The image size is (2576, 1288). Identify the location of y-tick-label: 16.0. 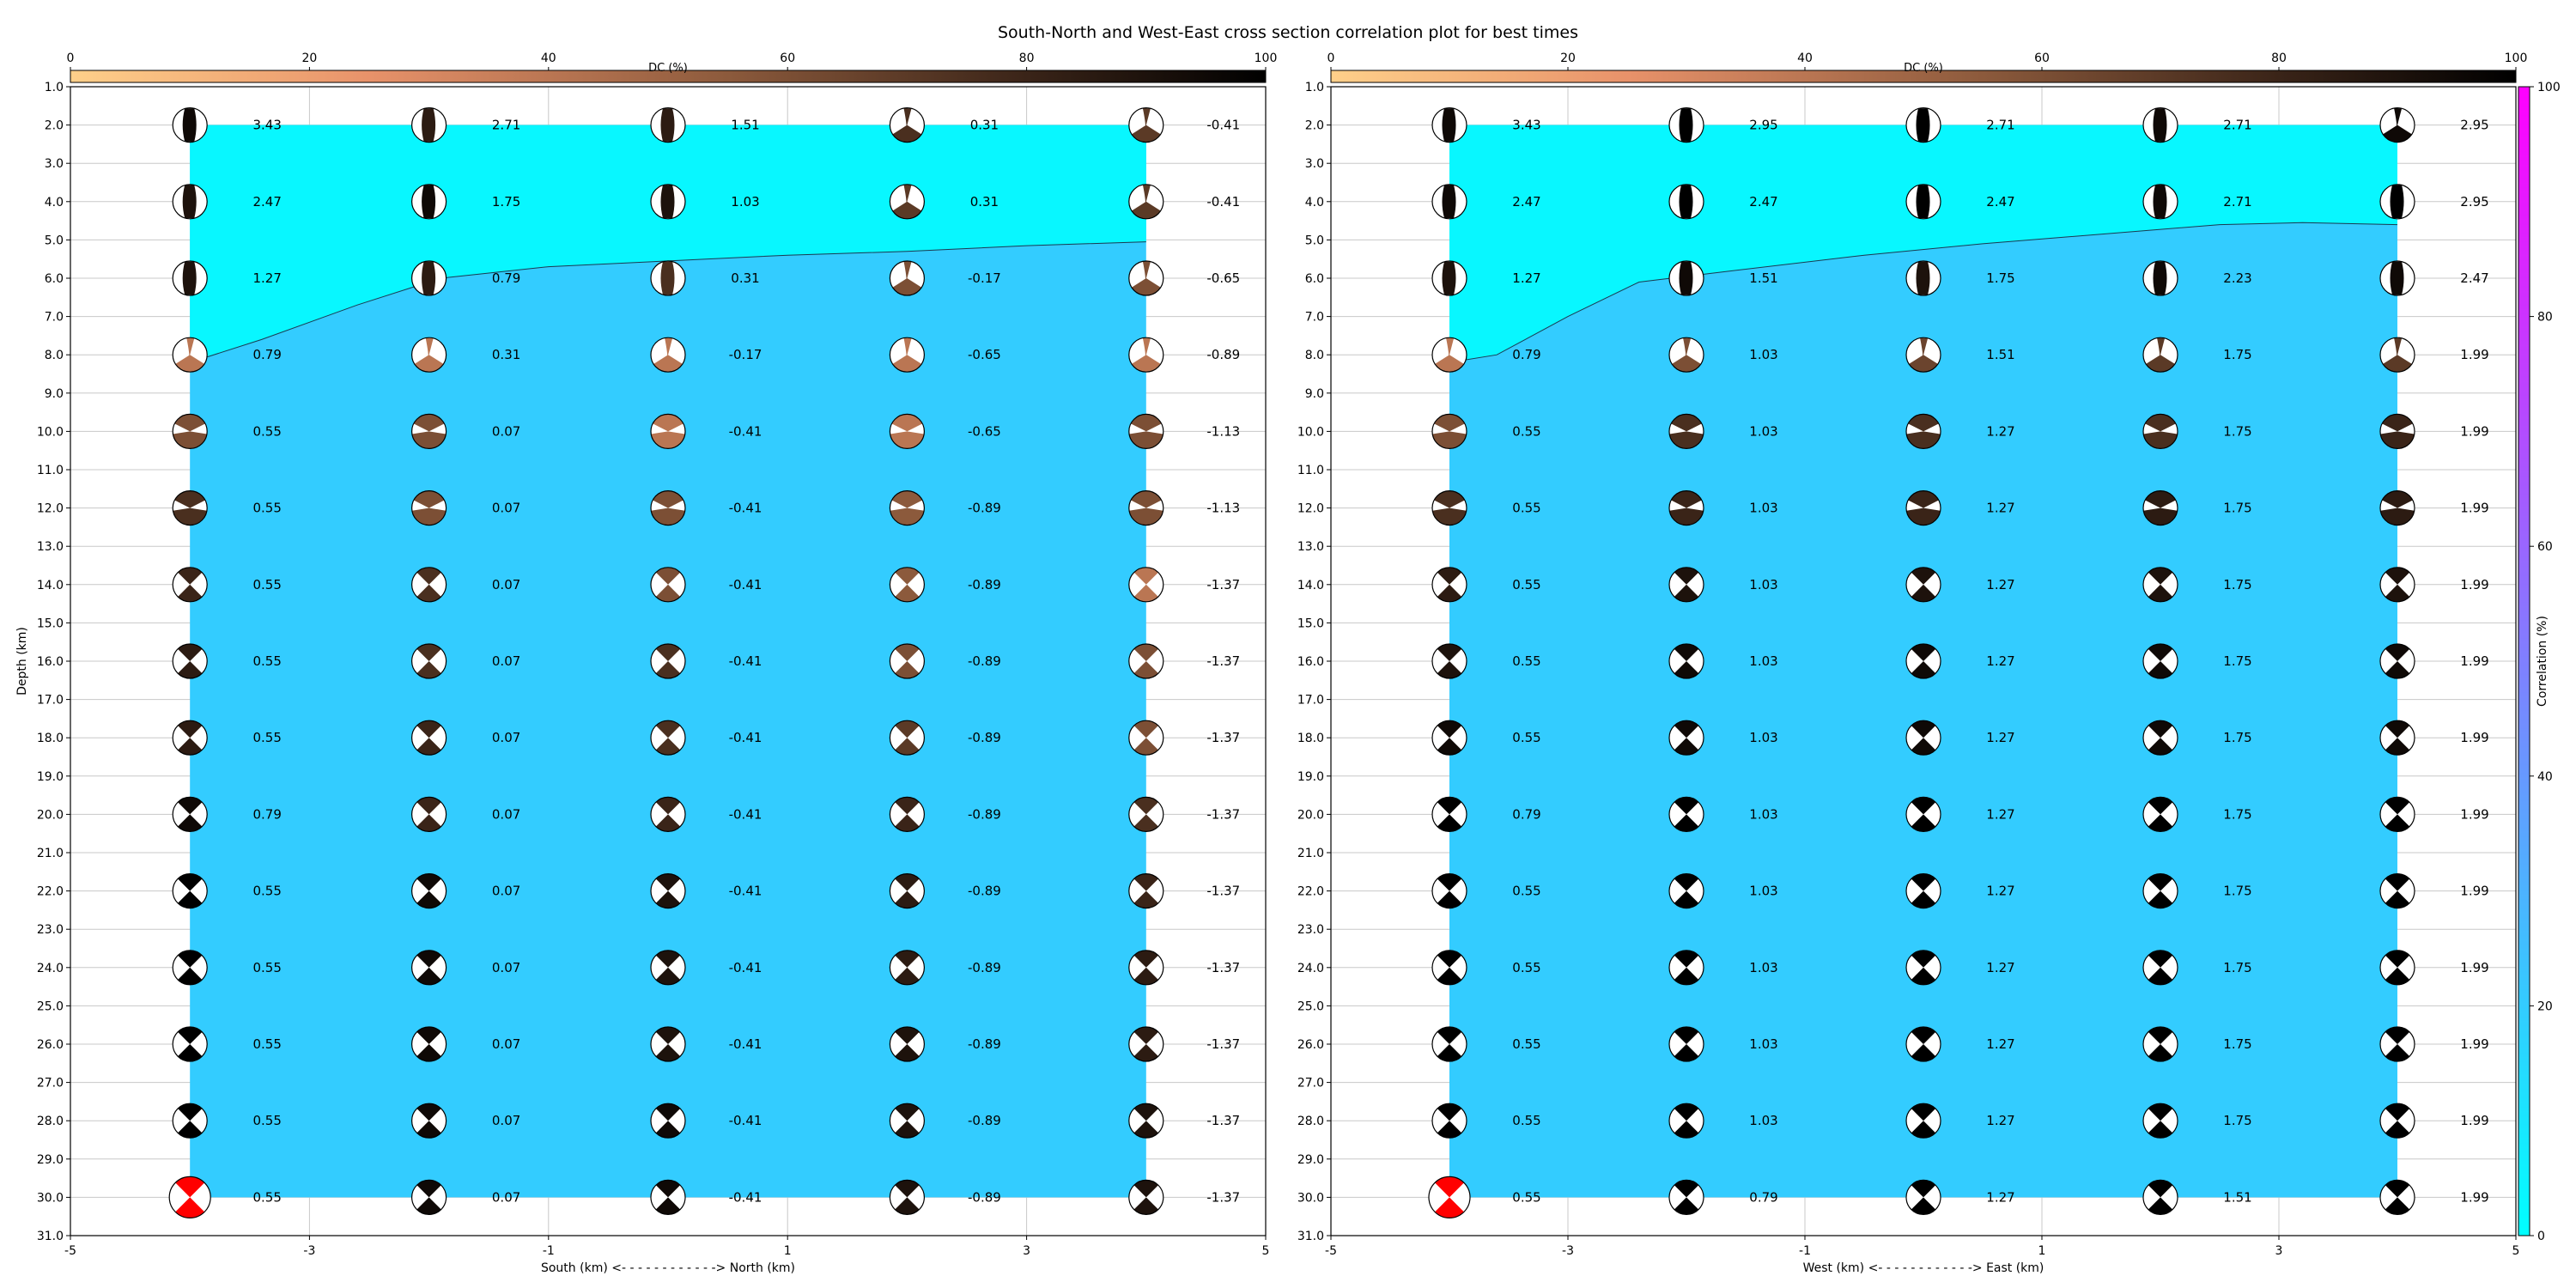
(50, 662).